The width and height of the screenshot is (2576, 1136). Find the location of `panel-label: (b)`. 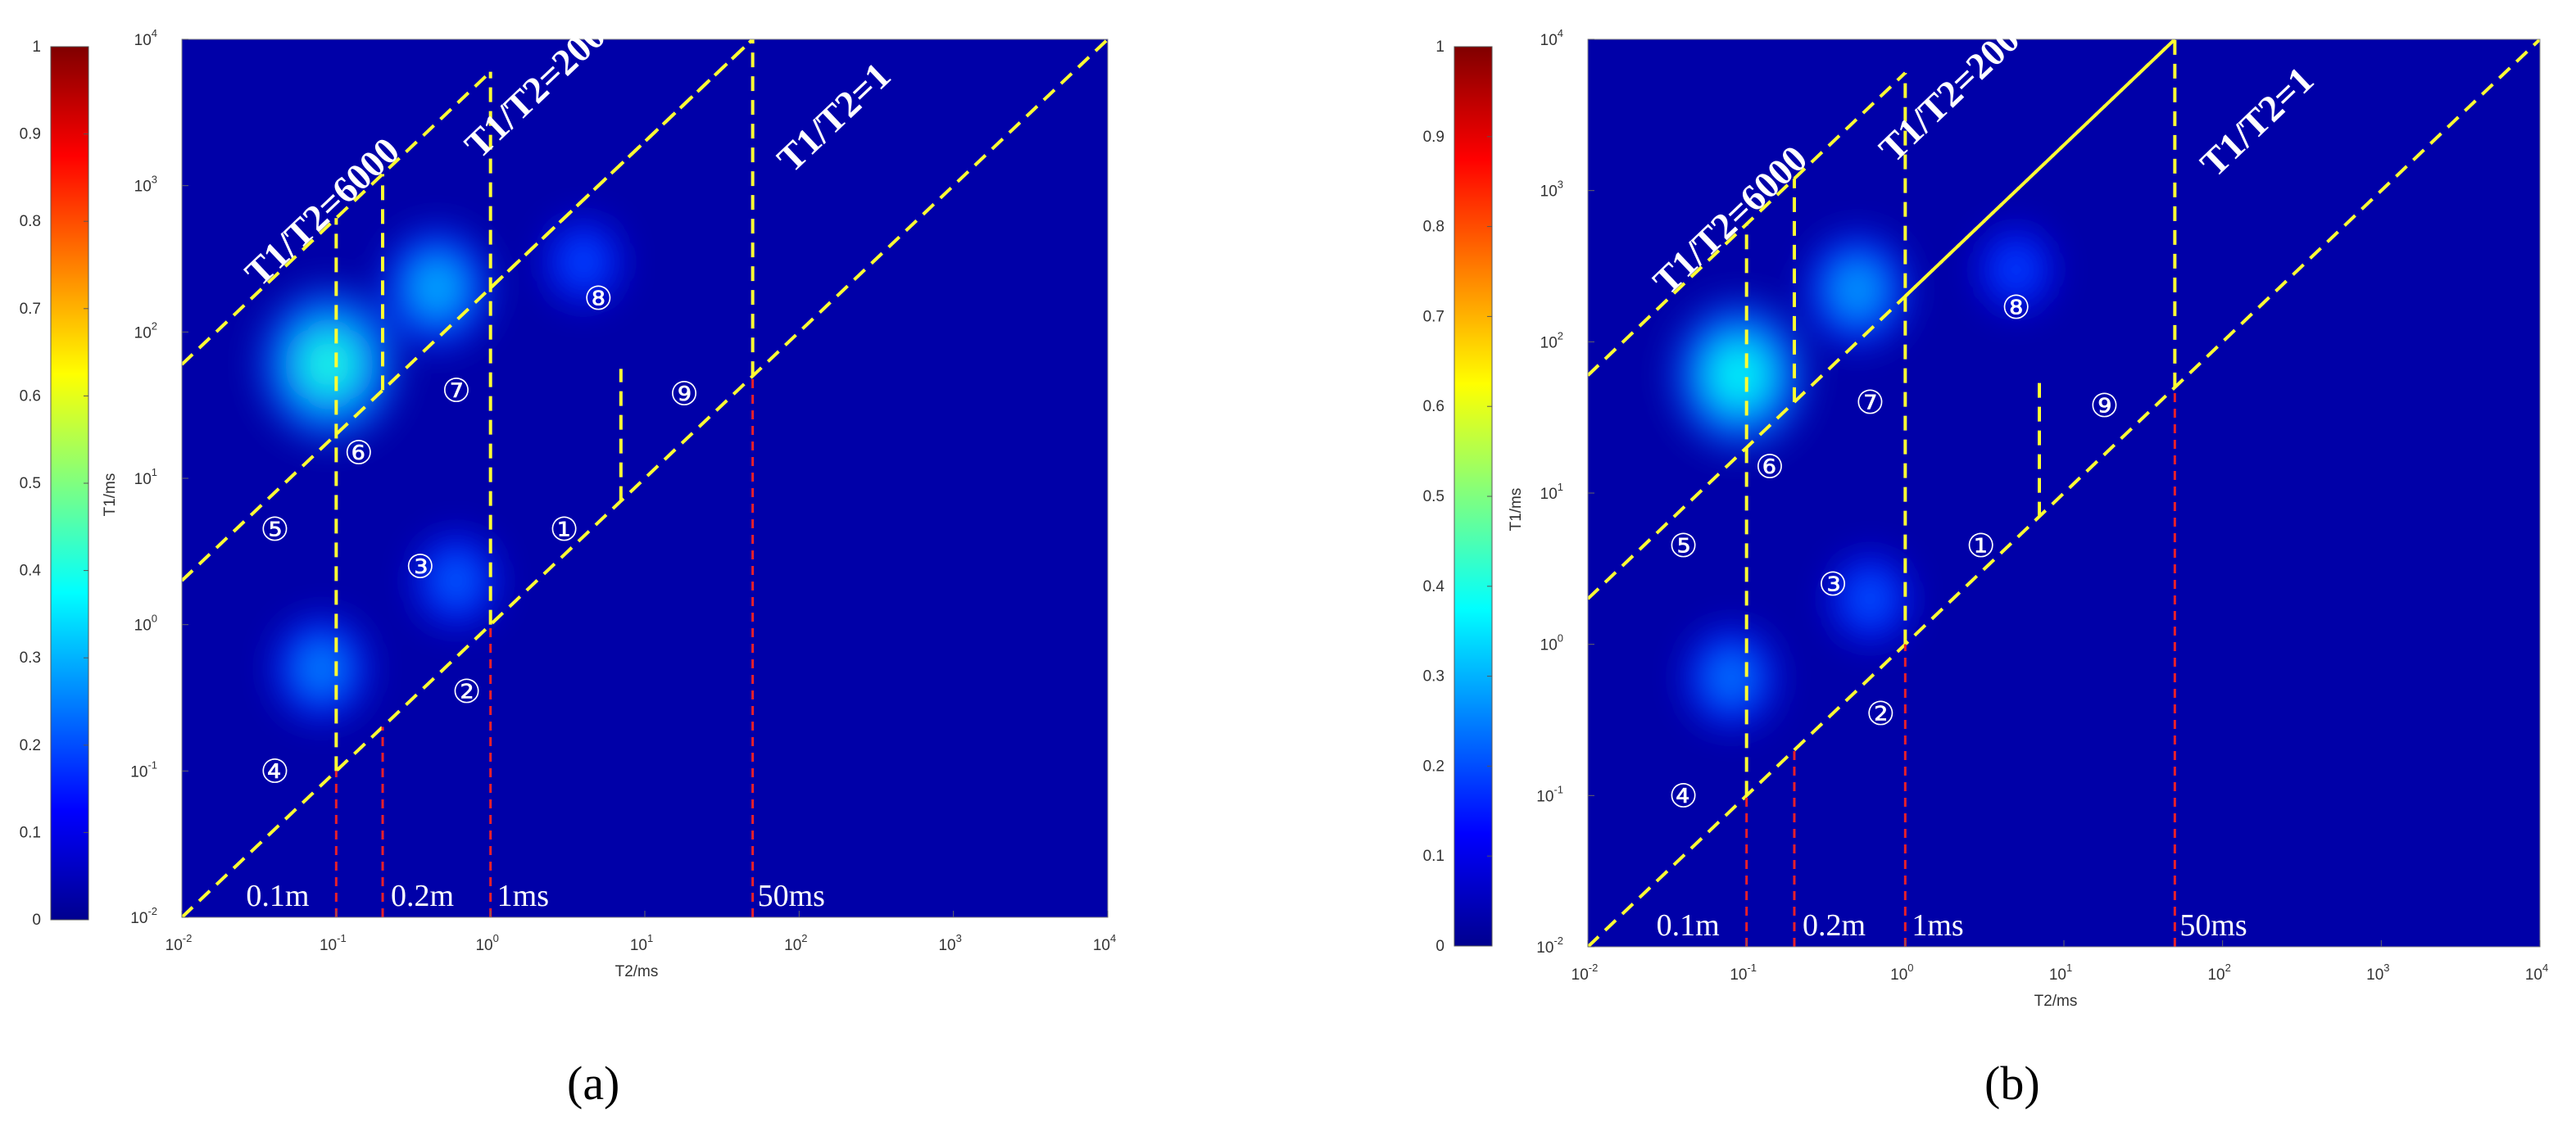

panel-label: (b) is located at coordinates (2012, 1083).